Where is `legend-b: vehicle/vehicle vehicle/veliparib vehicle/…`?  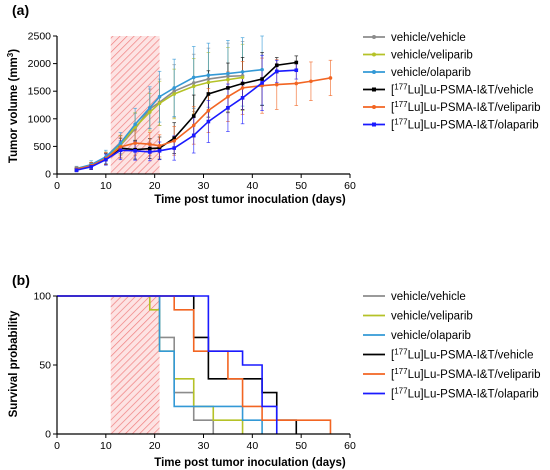
legend-b: vehicle/vehicle vehicle/veliparib vehicle/… is located at coordinates (452, 346).